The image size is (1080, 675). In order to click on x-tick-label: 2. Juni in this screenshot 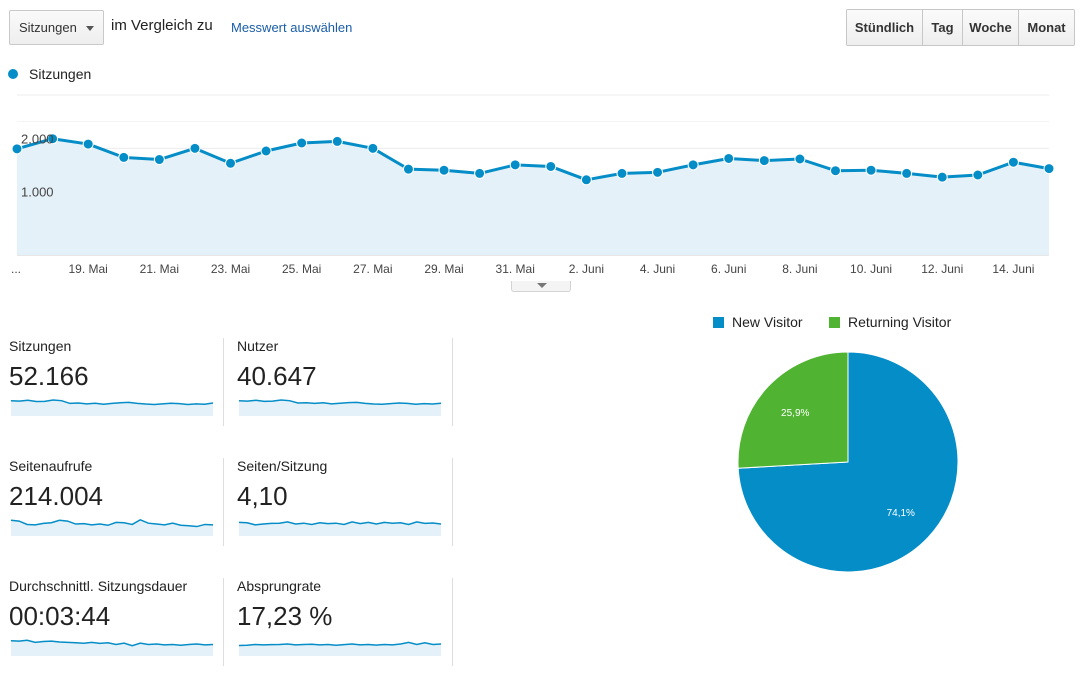, I will do `click(586, 269)`.